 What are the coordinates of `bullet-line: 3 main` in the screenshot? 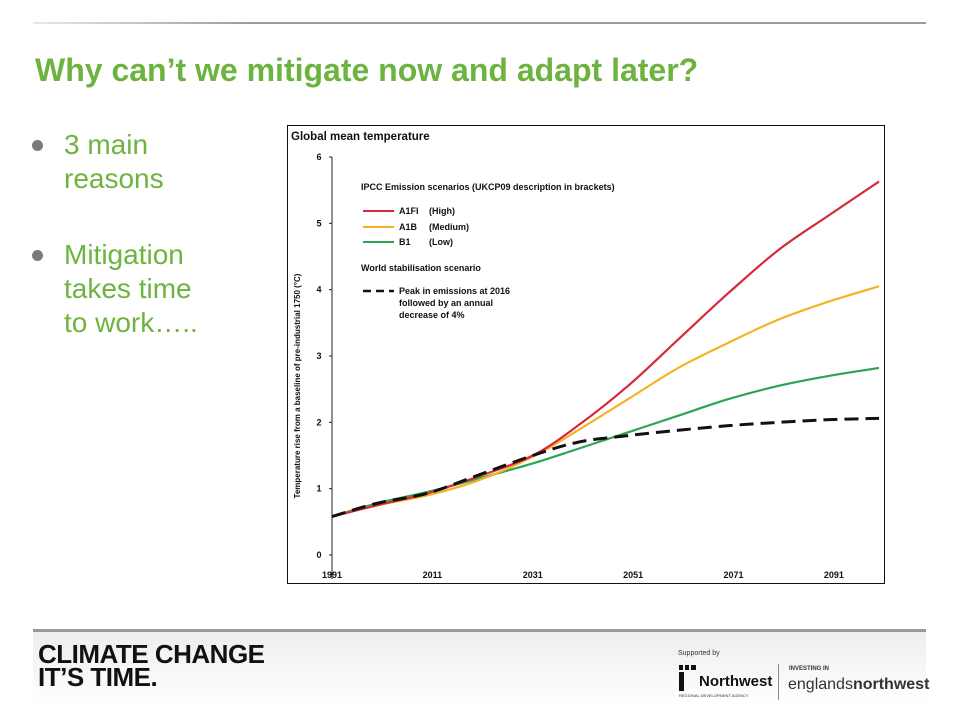 It's located at (106, 144).